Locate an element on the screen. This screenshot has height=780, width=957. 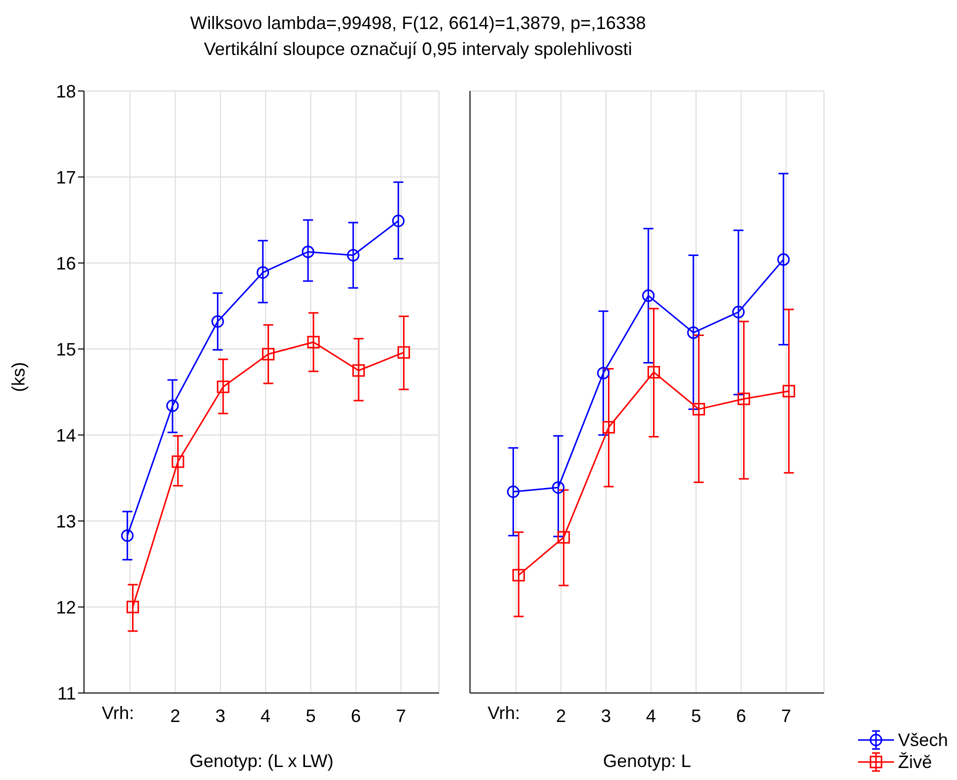
y-tick-label: 15 is located at coordinates (66, 349).